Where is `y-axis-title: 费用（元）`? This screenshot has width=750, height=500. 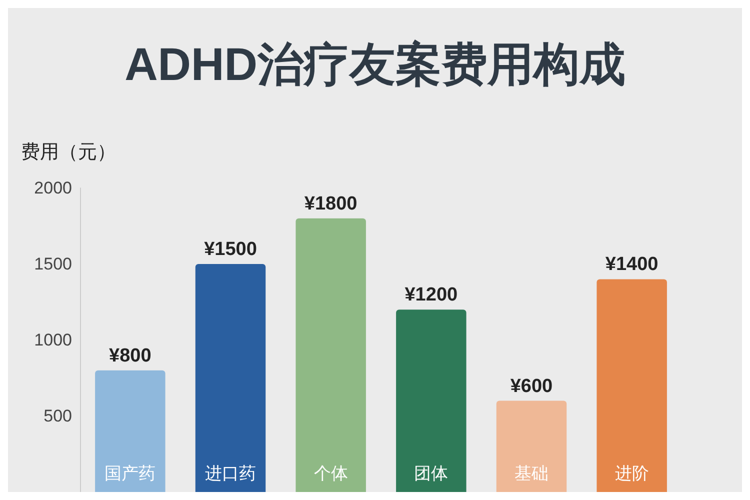
y-axis-title: 费用（元） is located at coordinates (68, 152).